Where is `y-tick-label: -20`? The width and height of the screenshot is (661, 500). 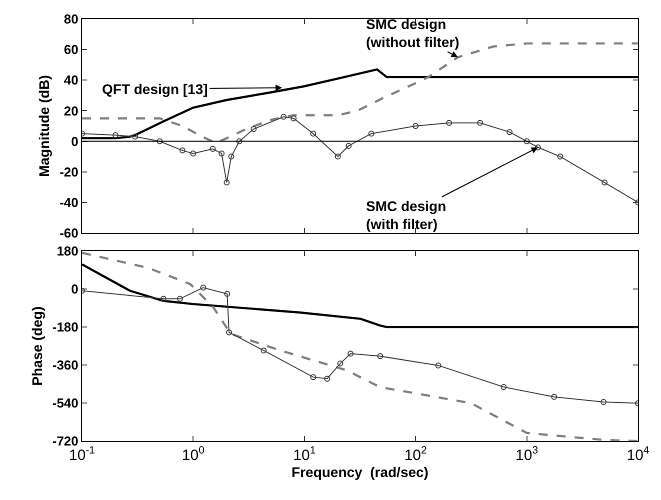 y-tick-label: -20 is located at coordinates (69, 172).